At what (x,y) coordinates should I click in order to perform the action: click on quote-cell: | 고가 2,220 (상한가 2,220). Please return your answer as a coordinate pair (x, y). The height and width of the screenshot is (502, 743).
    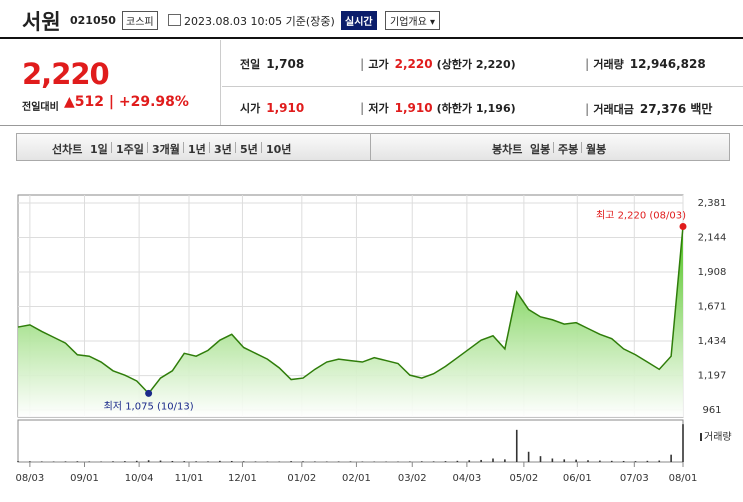
    Looking at the image, I should click on (438, 64).